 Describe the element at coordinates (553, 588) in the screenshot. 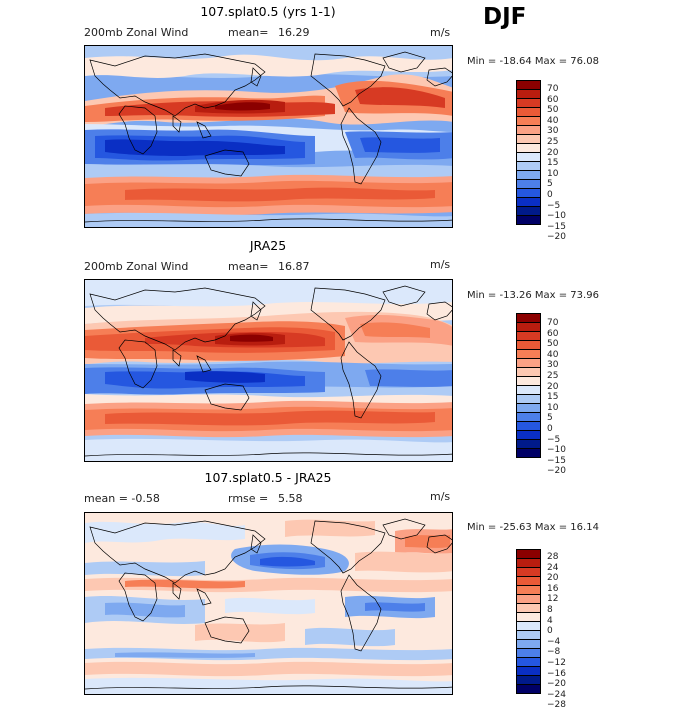

I see `colorbar-tick: 16` at that location.